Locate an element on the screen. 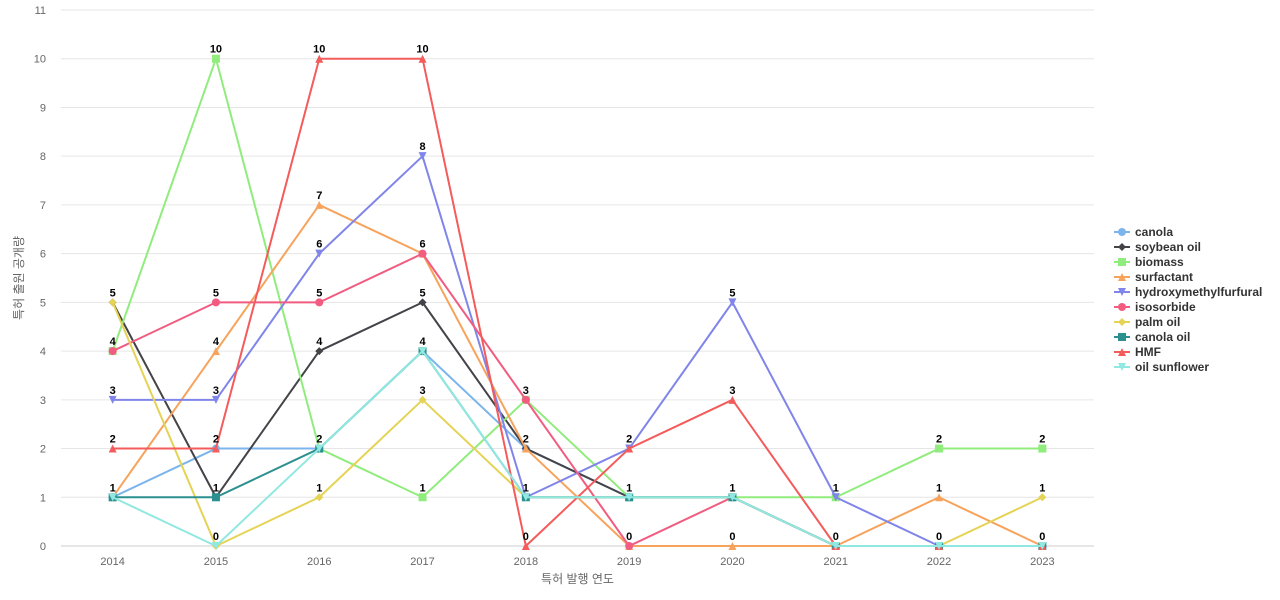 Image resolution: width=1280 pixels, height=600 pixels. legend-item-isosorbide: isosorbide is located at coordinates (1194, 306).